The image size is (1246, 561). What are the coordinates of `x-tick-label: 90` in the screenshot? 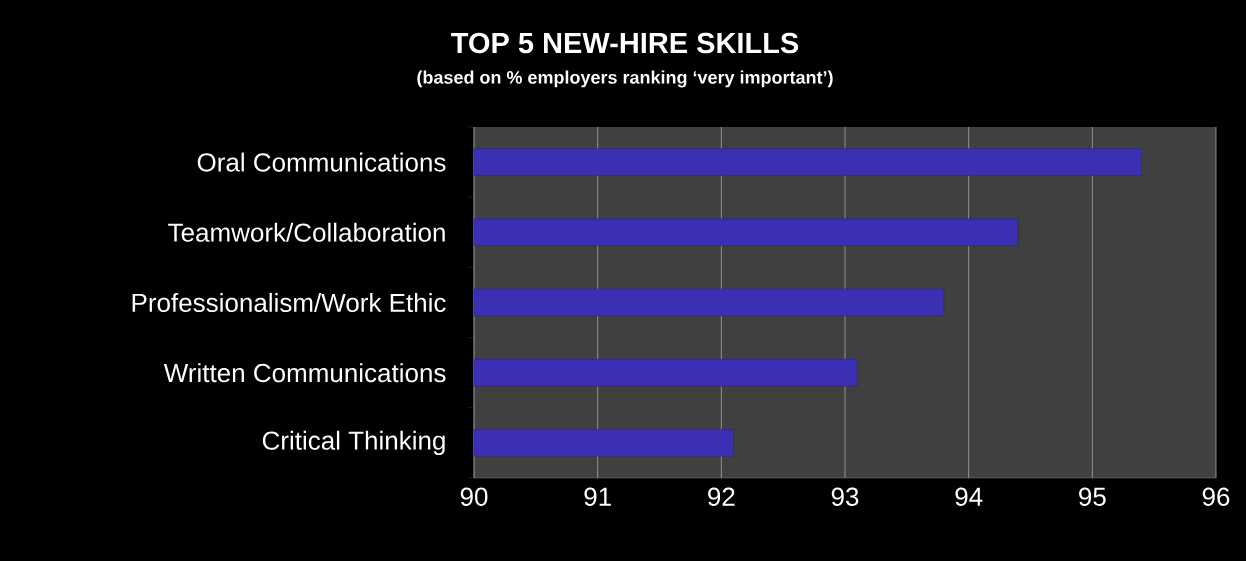 It's located at (474, 496).